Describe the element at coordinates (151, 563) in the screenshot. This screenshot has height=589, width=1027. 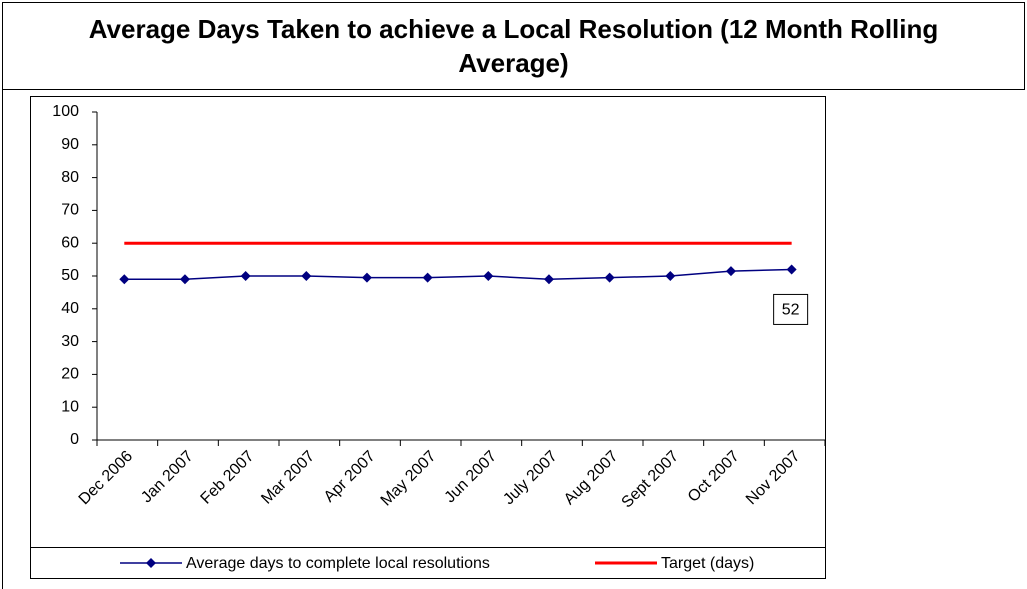
I see `legend-marker` at that location.